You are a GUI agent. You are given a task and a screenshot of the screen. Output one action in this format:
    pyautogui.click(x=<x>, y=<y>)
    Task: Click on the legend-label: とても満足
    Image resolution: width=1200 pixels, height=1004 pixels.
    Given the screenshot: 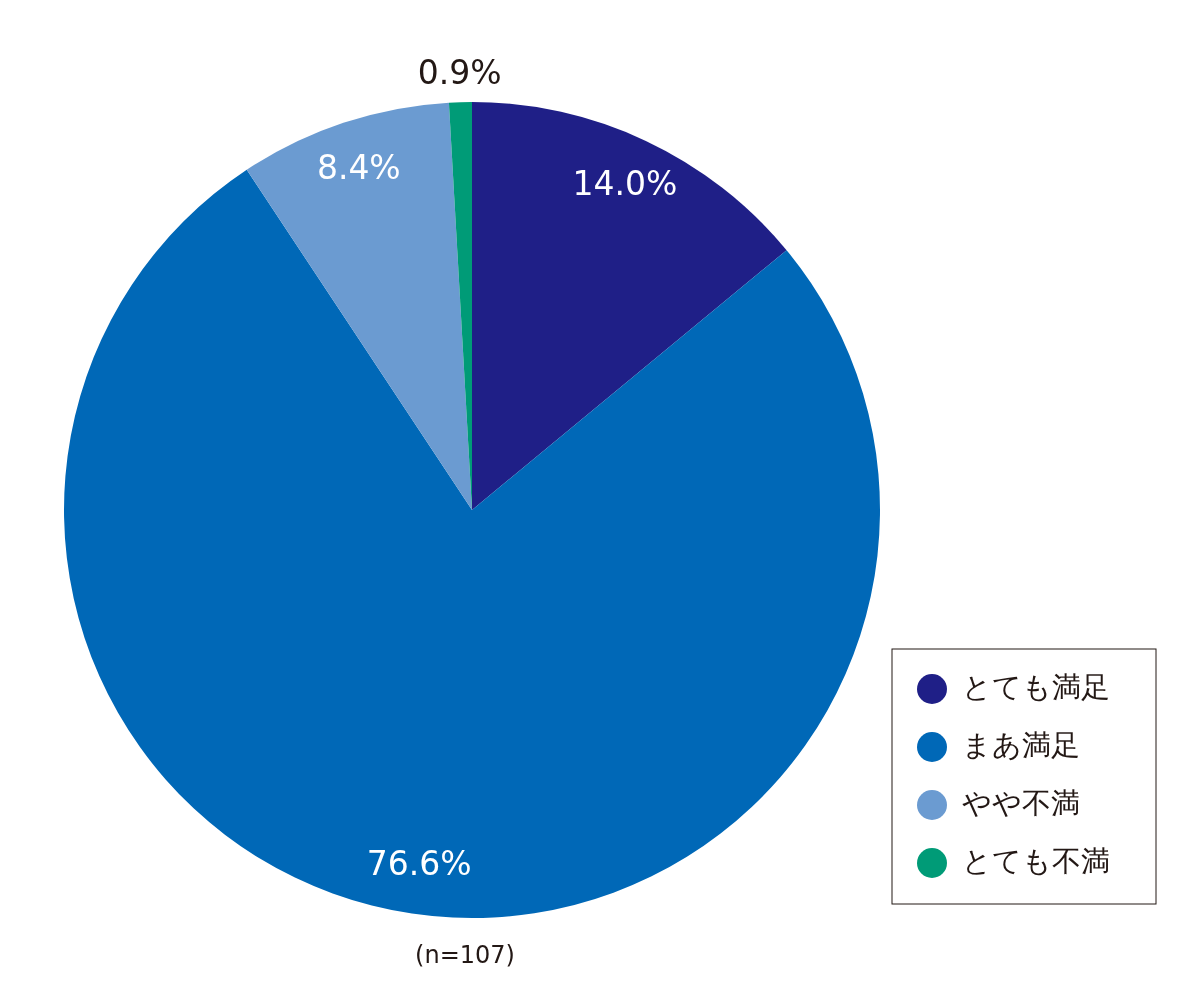 What is the action you would take?
    pyautogui.click(x=1036, y=687)
    